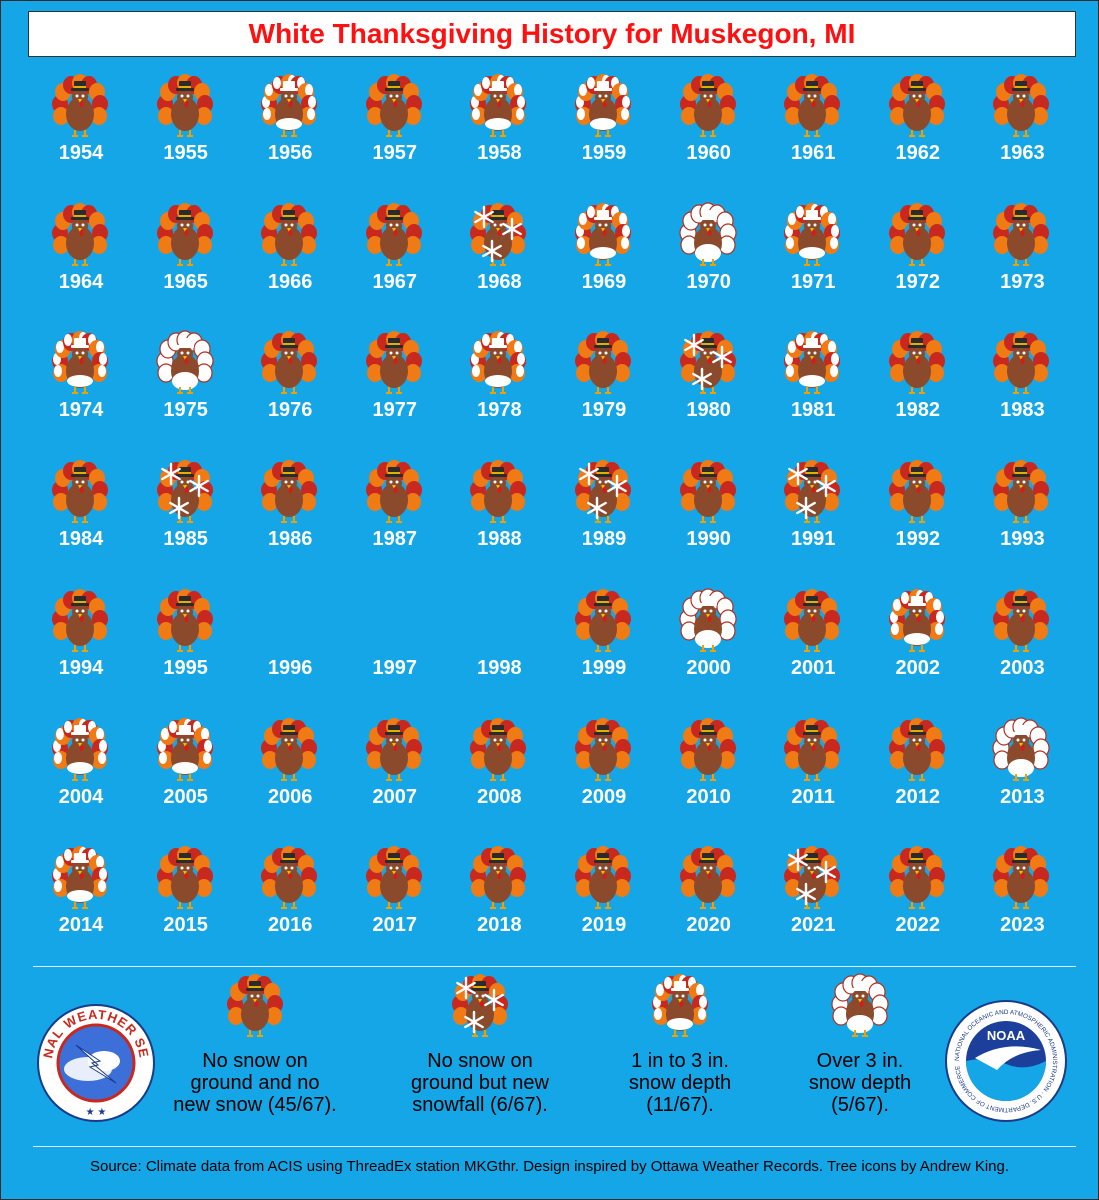 This screenshot has height=1200, width=1099. Describe the element at coordinates (1022, 539) in the screenshot. I see `year-label: 1993` at that location.